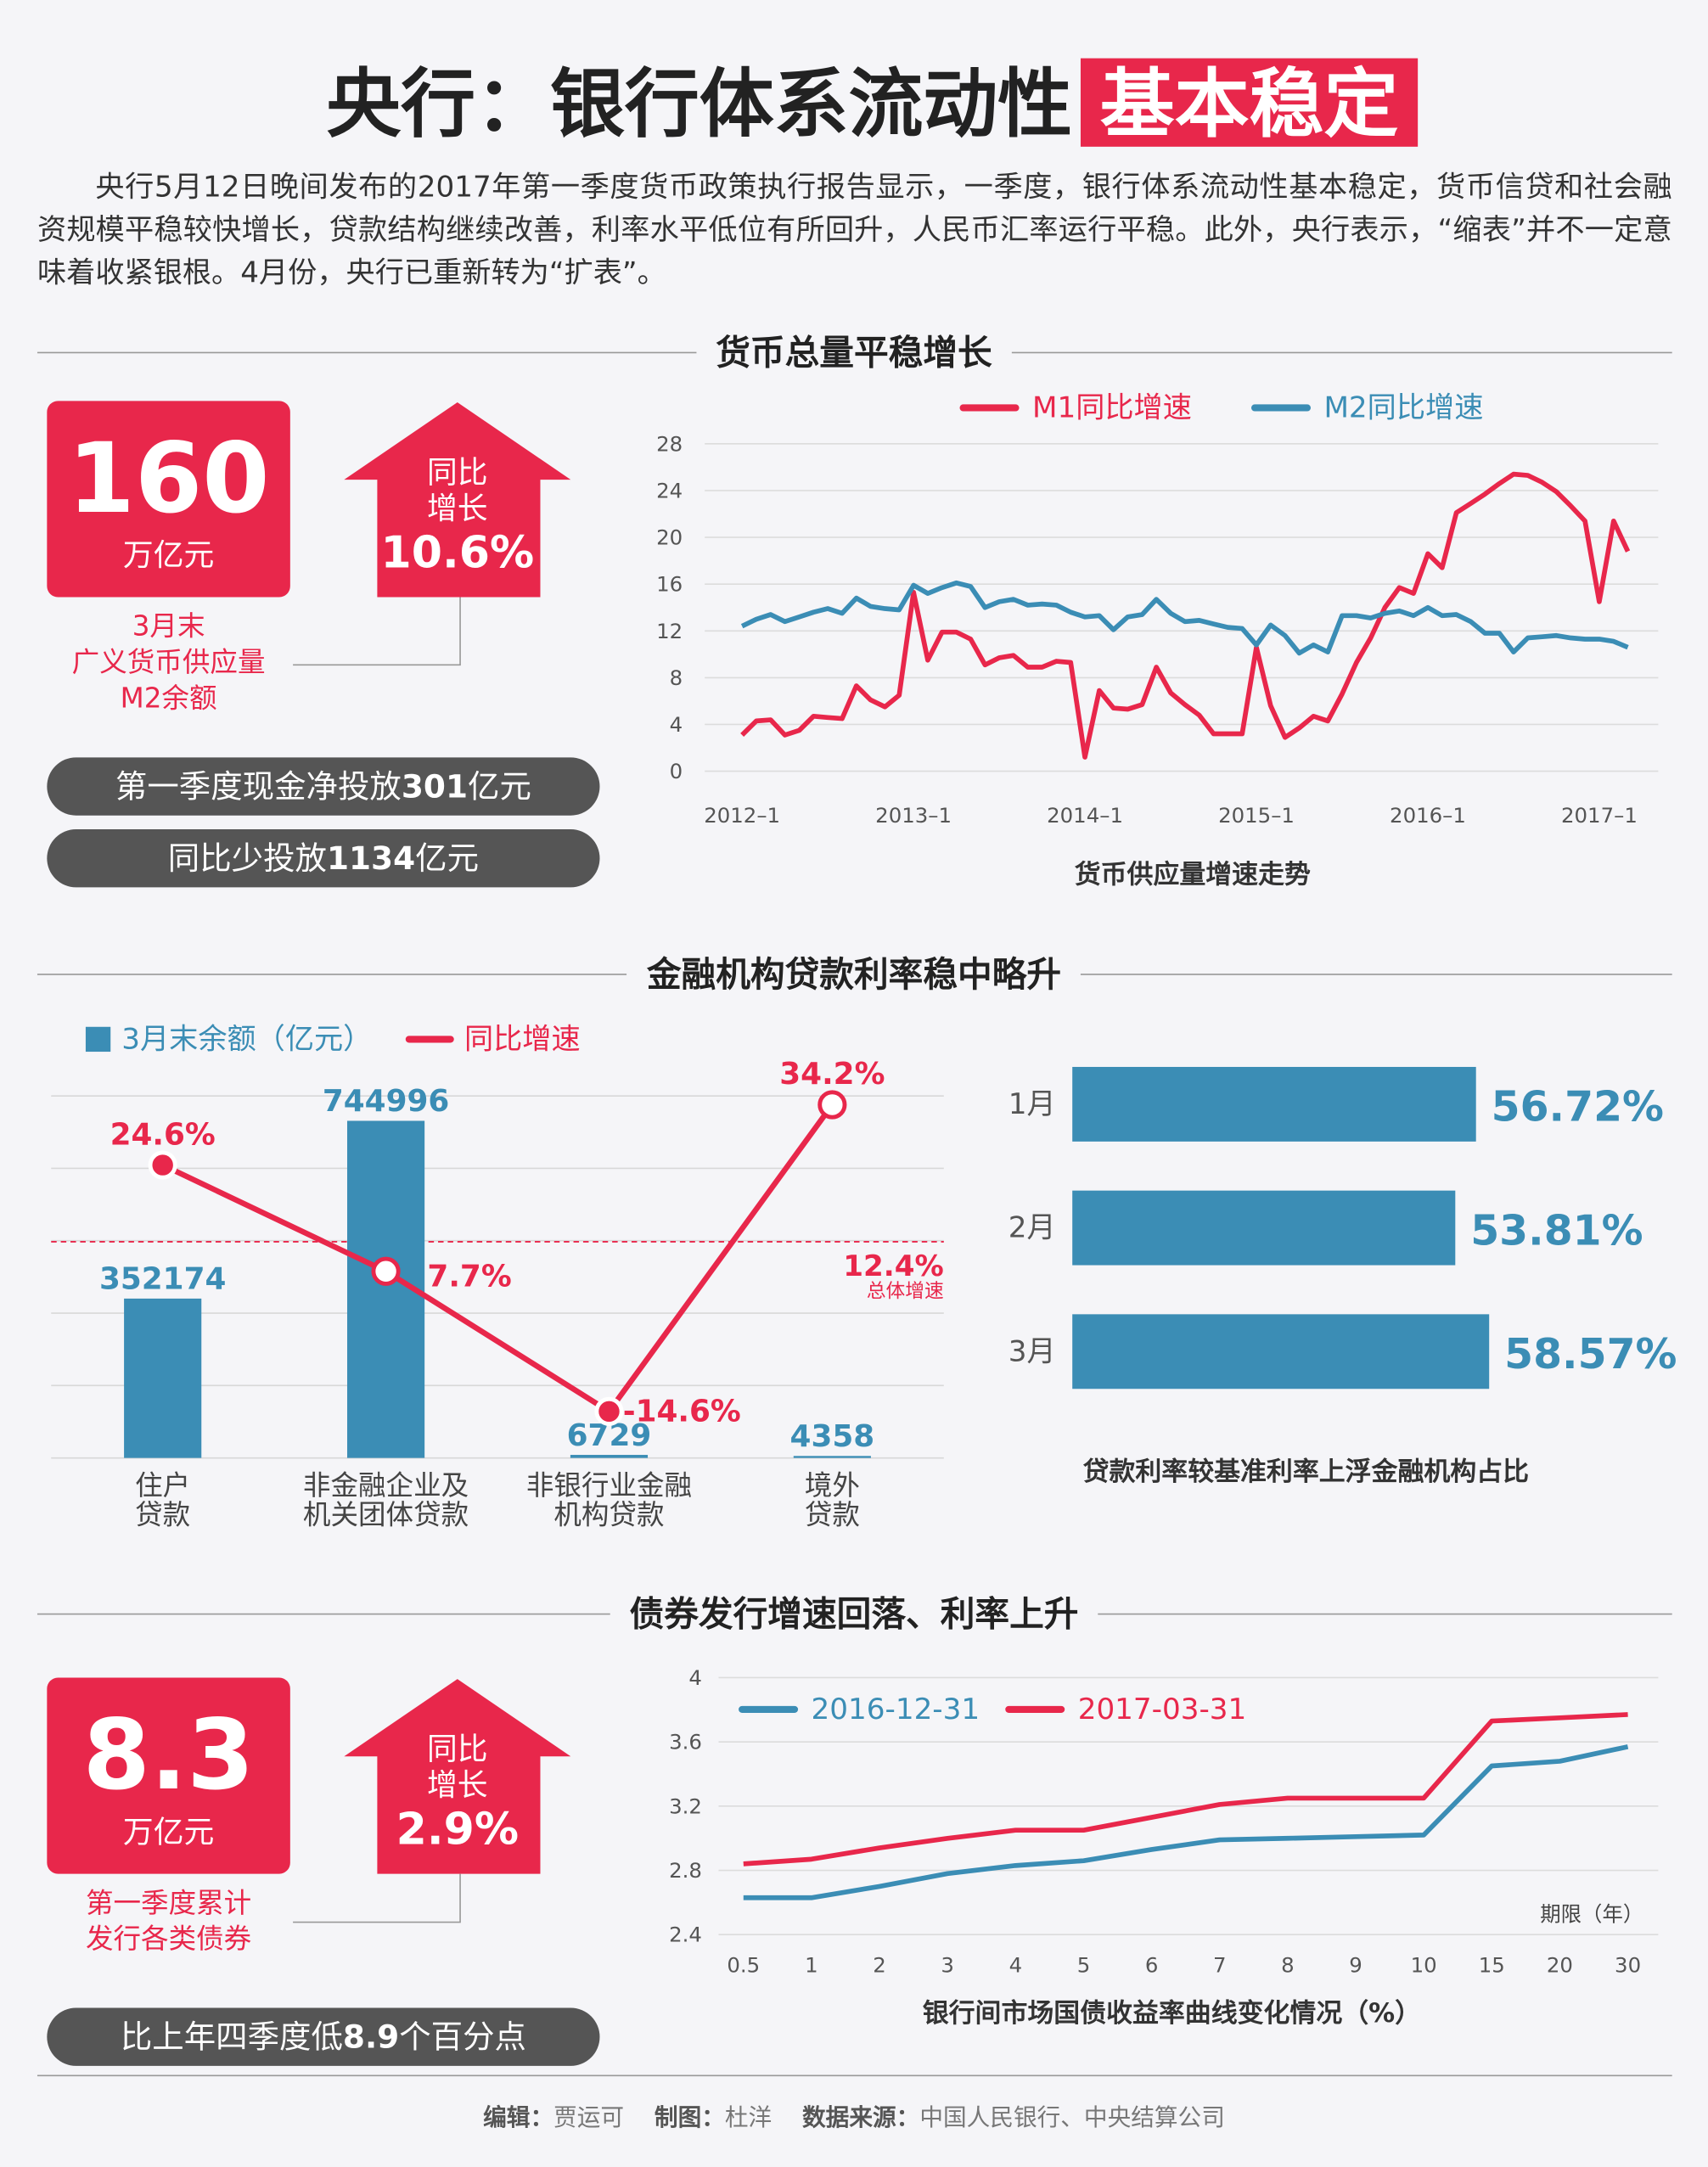 Image resolution: width=1708 pixels, height=2167 pixels. What do you see at coordinates (386, 1101) in the screenshot?
I see `bar-value-label: 744996` at bounding box center [386, 1101].